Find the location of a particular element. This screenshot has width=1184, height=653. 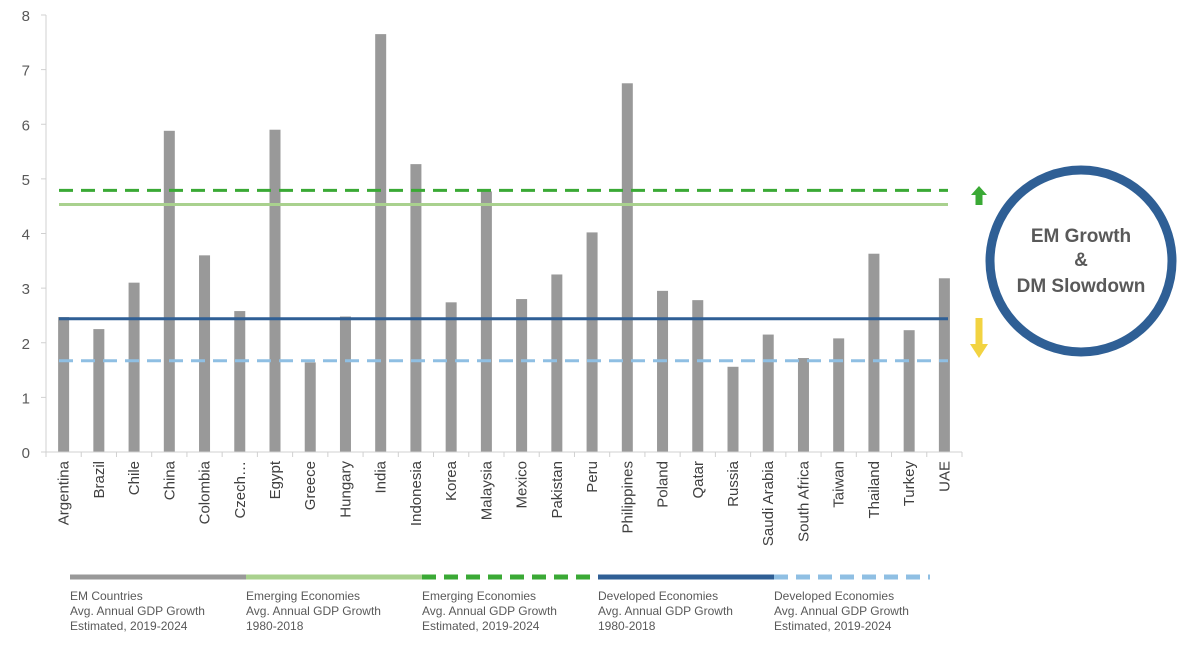

x-tick-label: Colombia is located at coordinates (205, 492).